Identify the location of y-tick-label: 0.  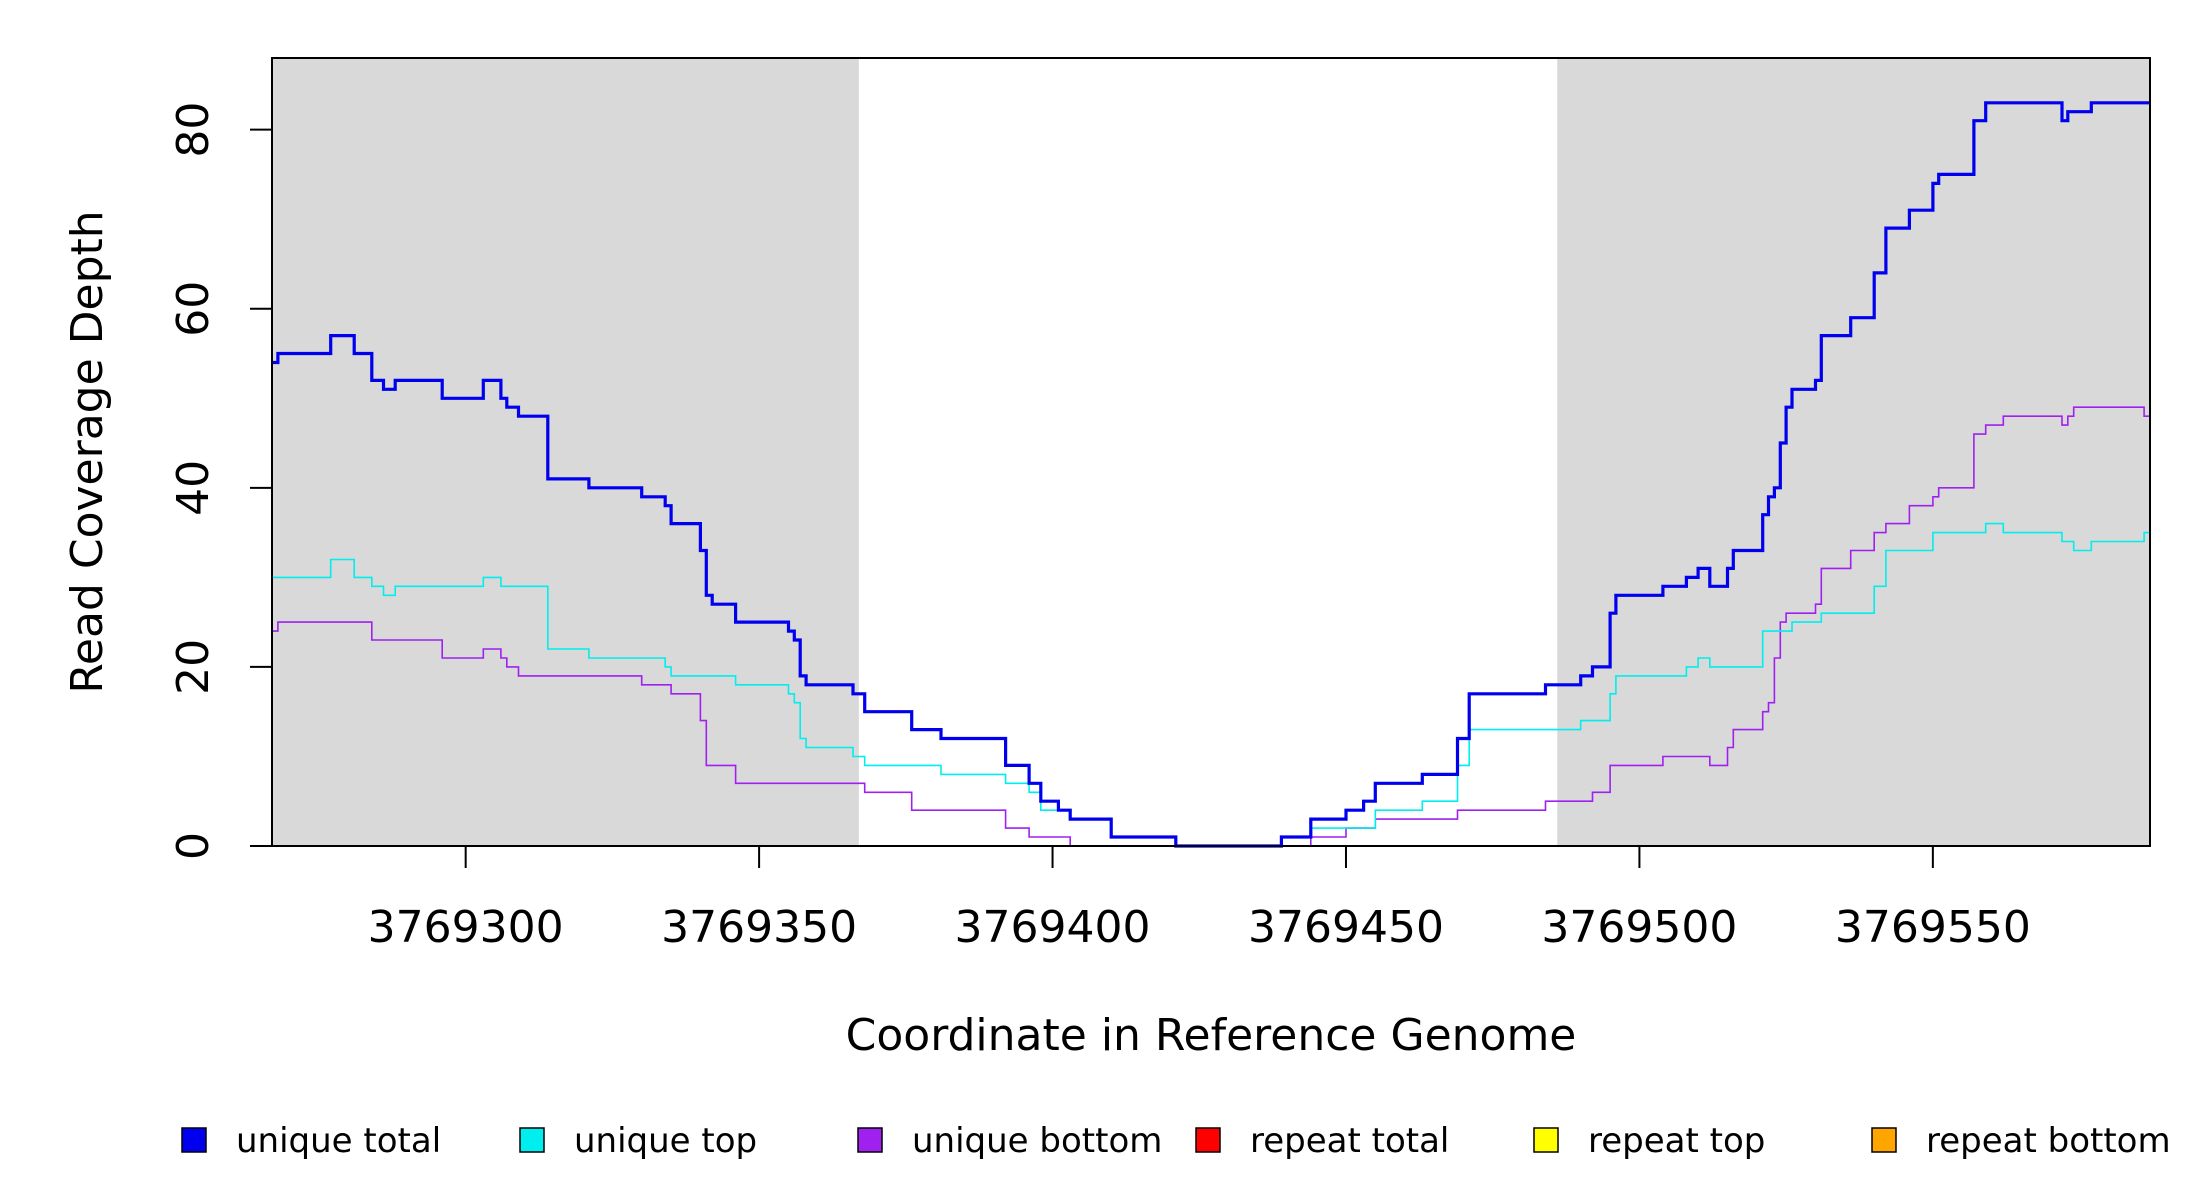
(193, 846).